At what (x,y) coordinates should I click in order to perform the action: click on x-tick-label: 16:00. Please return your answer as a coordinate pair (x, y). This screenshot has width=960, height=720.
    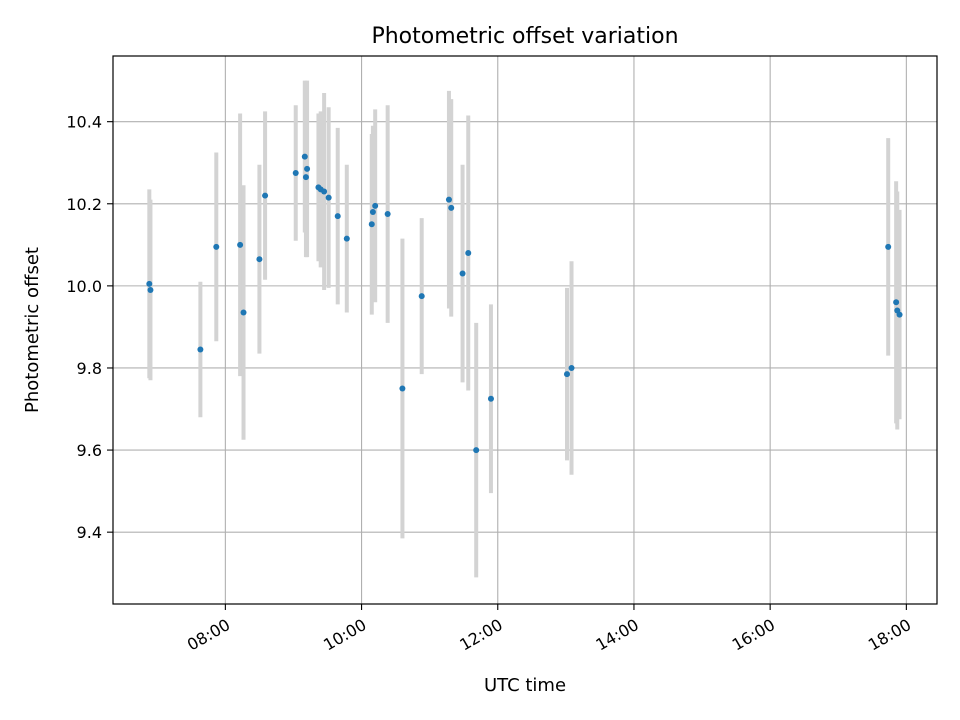
    Looking at the image, I should click on (753, 635).